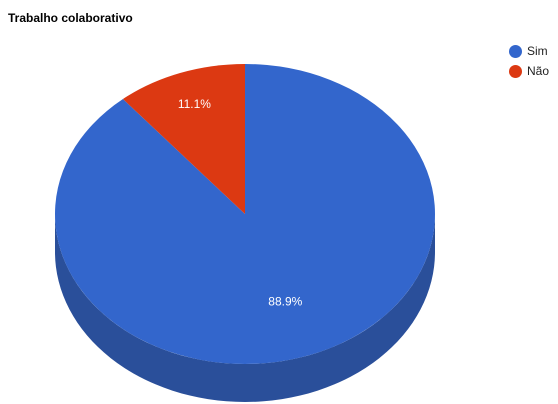 Image resolution: width=558 pixels, height=404 pixels. What do you see at coordinates (515, 71) in the screenshot?
I see `legend-swatch-nao` at bounding box center [515, 71].